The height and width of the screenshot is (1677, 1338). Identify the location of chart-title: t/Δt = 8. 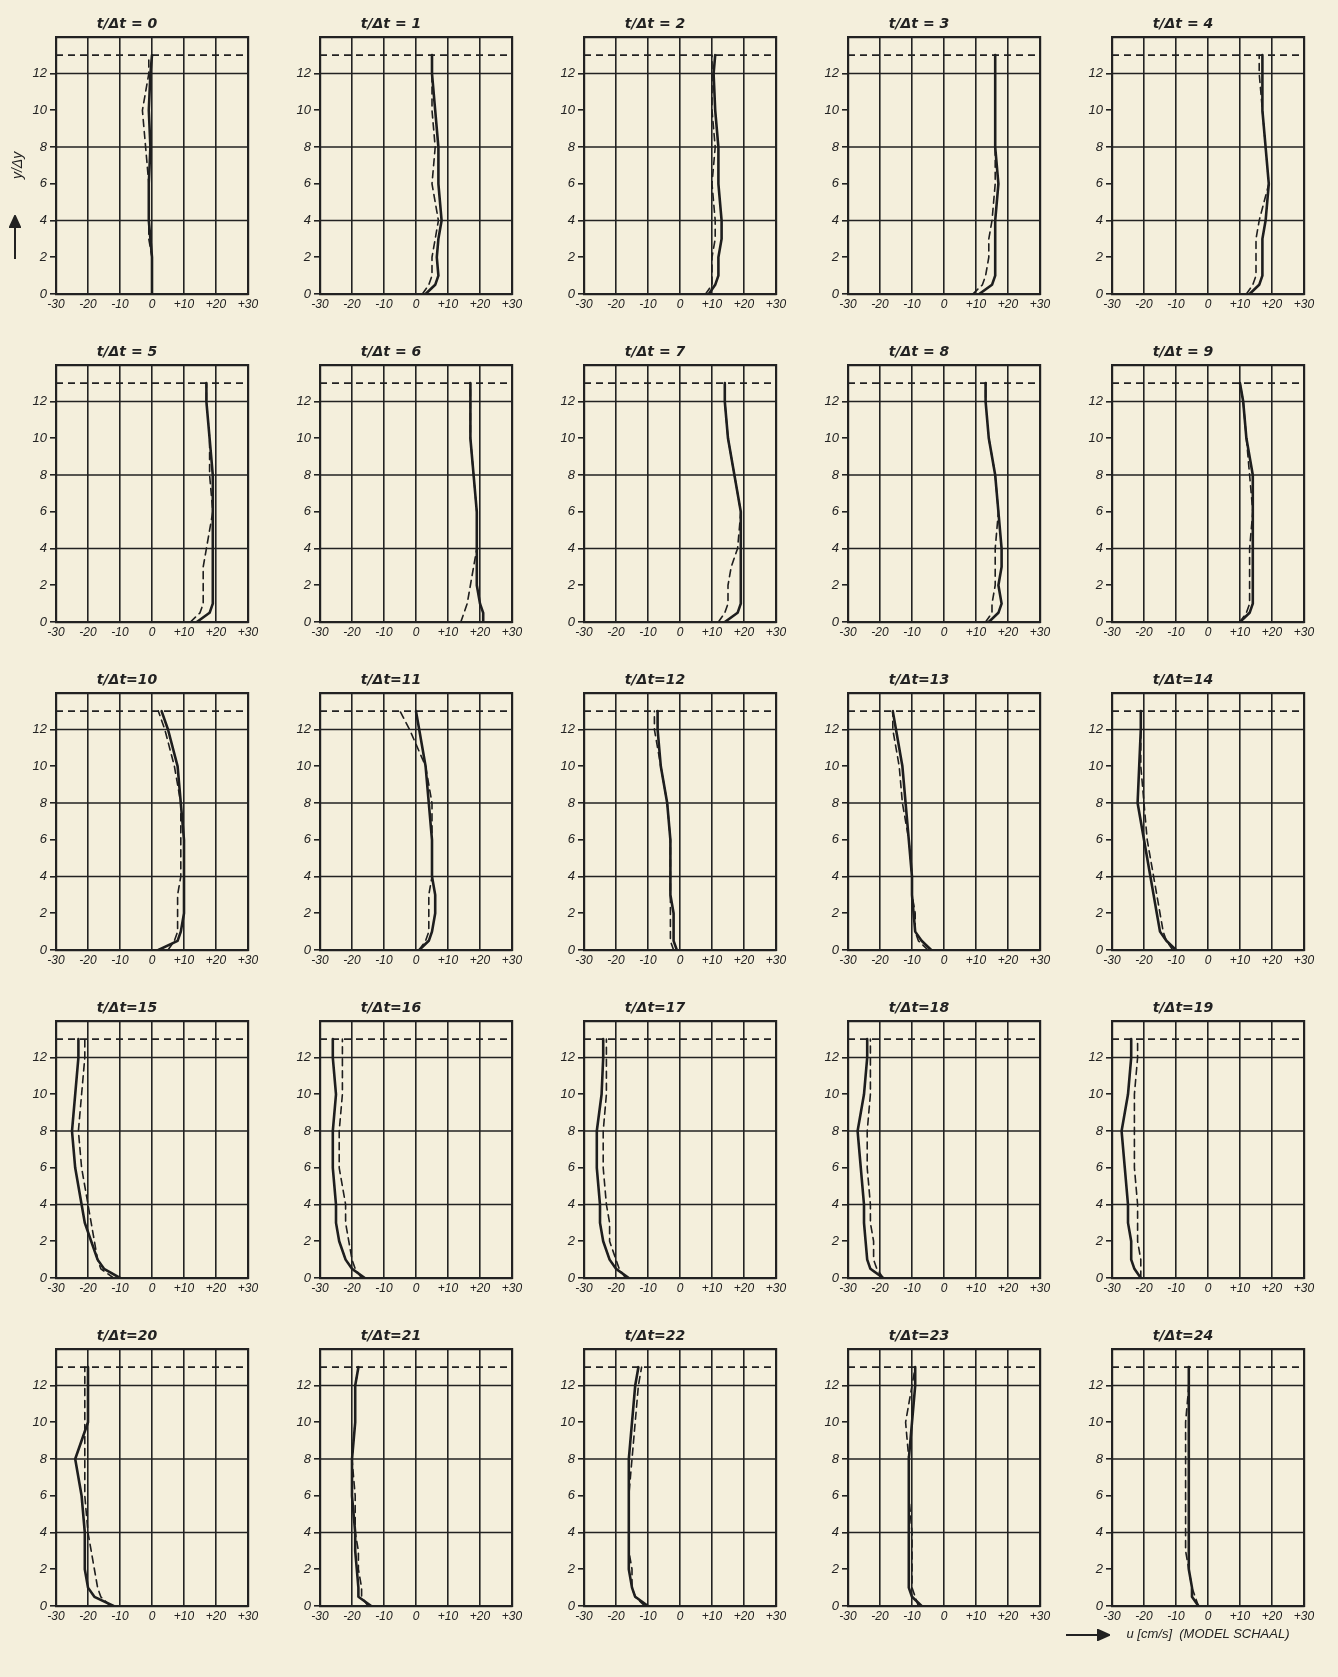
(919, 351).